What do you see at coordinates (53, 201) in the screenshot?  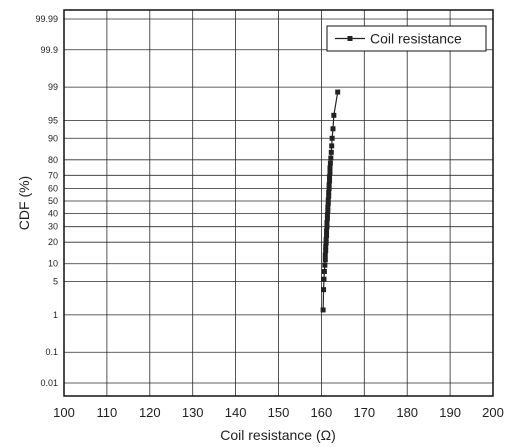 I see `y-tick-label: 50` at bounding box center [53, 201].